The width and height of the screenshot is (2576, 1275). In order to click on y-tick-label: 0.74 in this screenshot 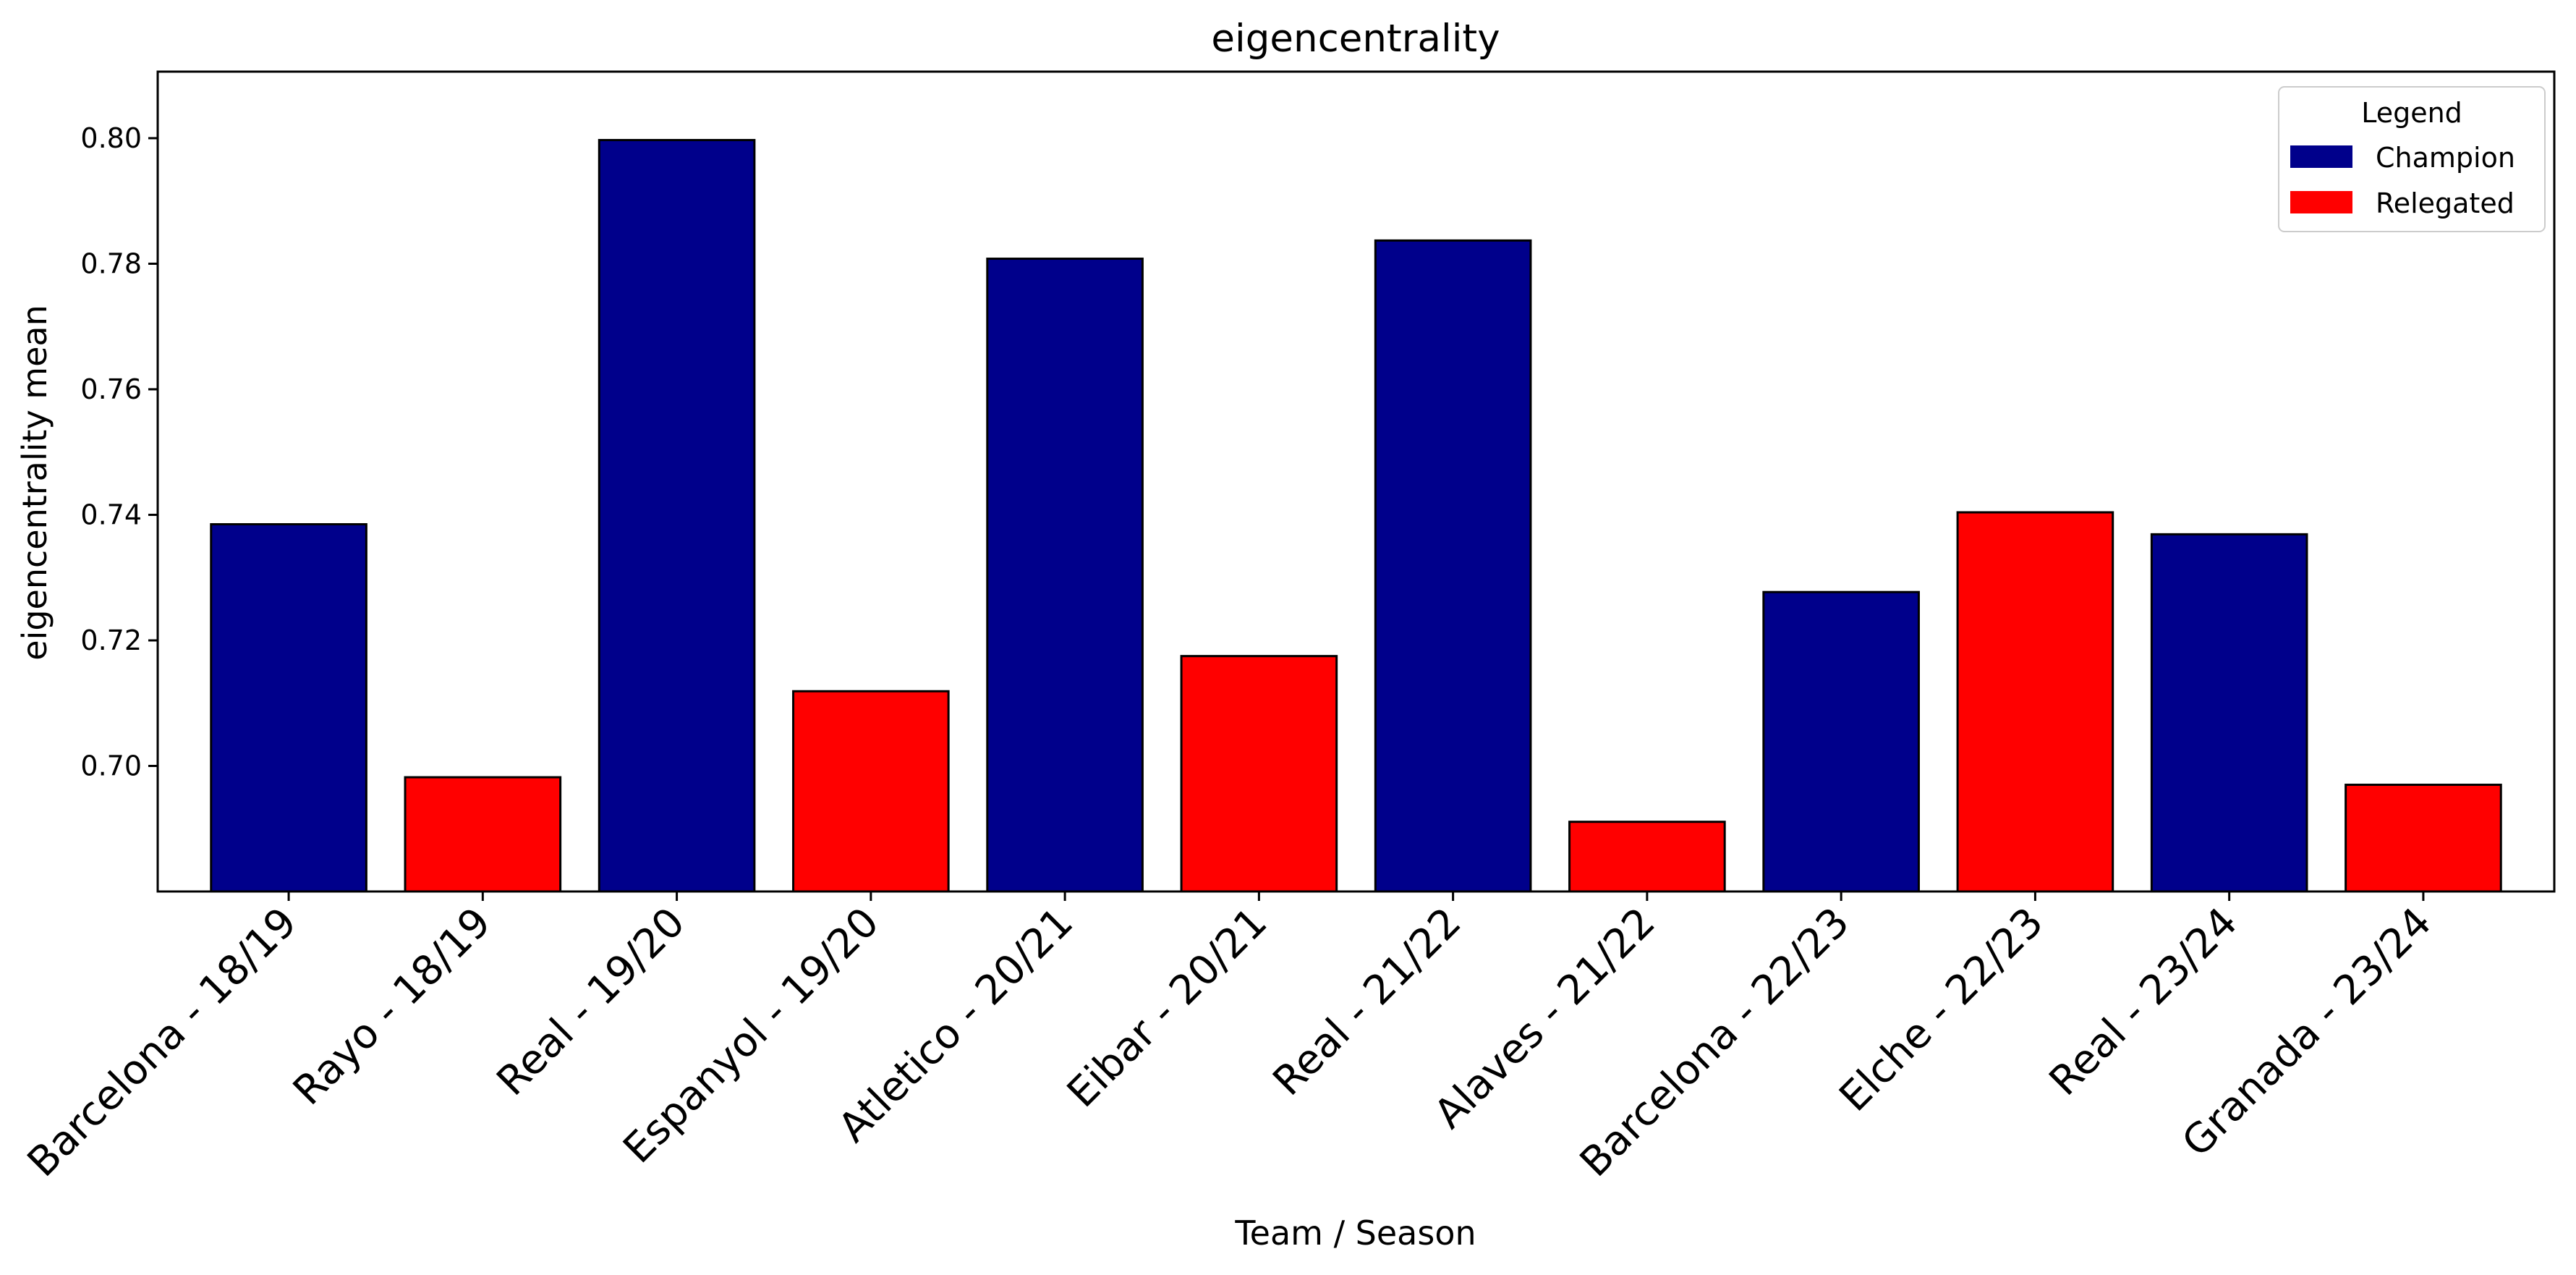, I will do `click(111, 515)`.